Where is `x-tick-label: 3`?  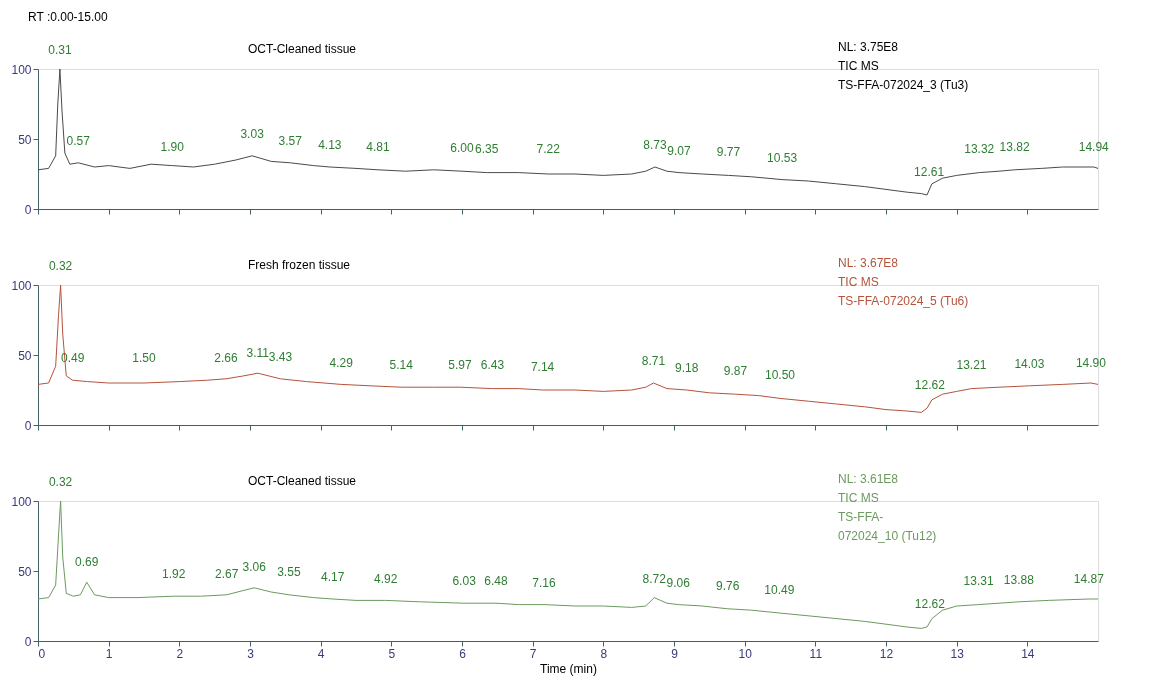 x-tick-label: 3 is located at coordinates (251, 653).